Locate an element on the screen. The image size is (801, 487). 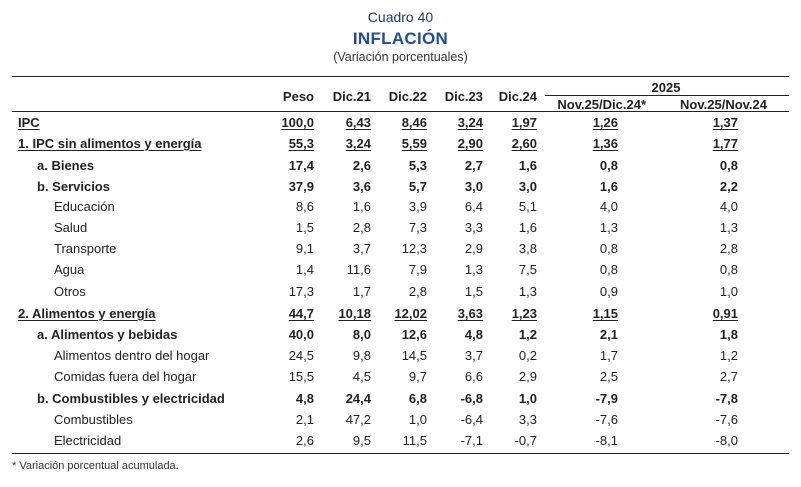
table-cell: 6,43 is located at coordinates (358, 122).